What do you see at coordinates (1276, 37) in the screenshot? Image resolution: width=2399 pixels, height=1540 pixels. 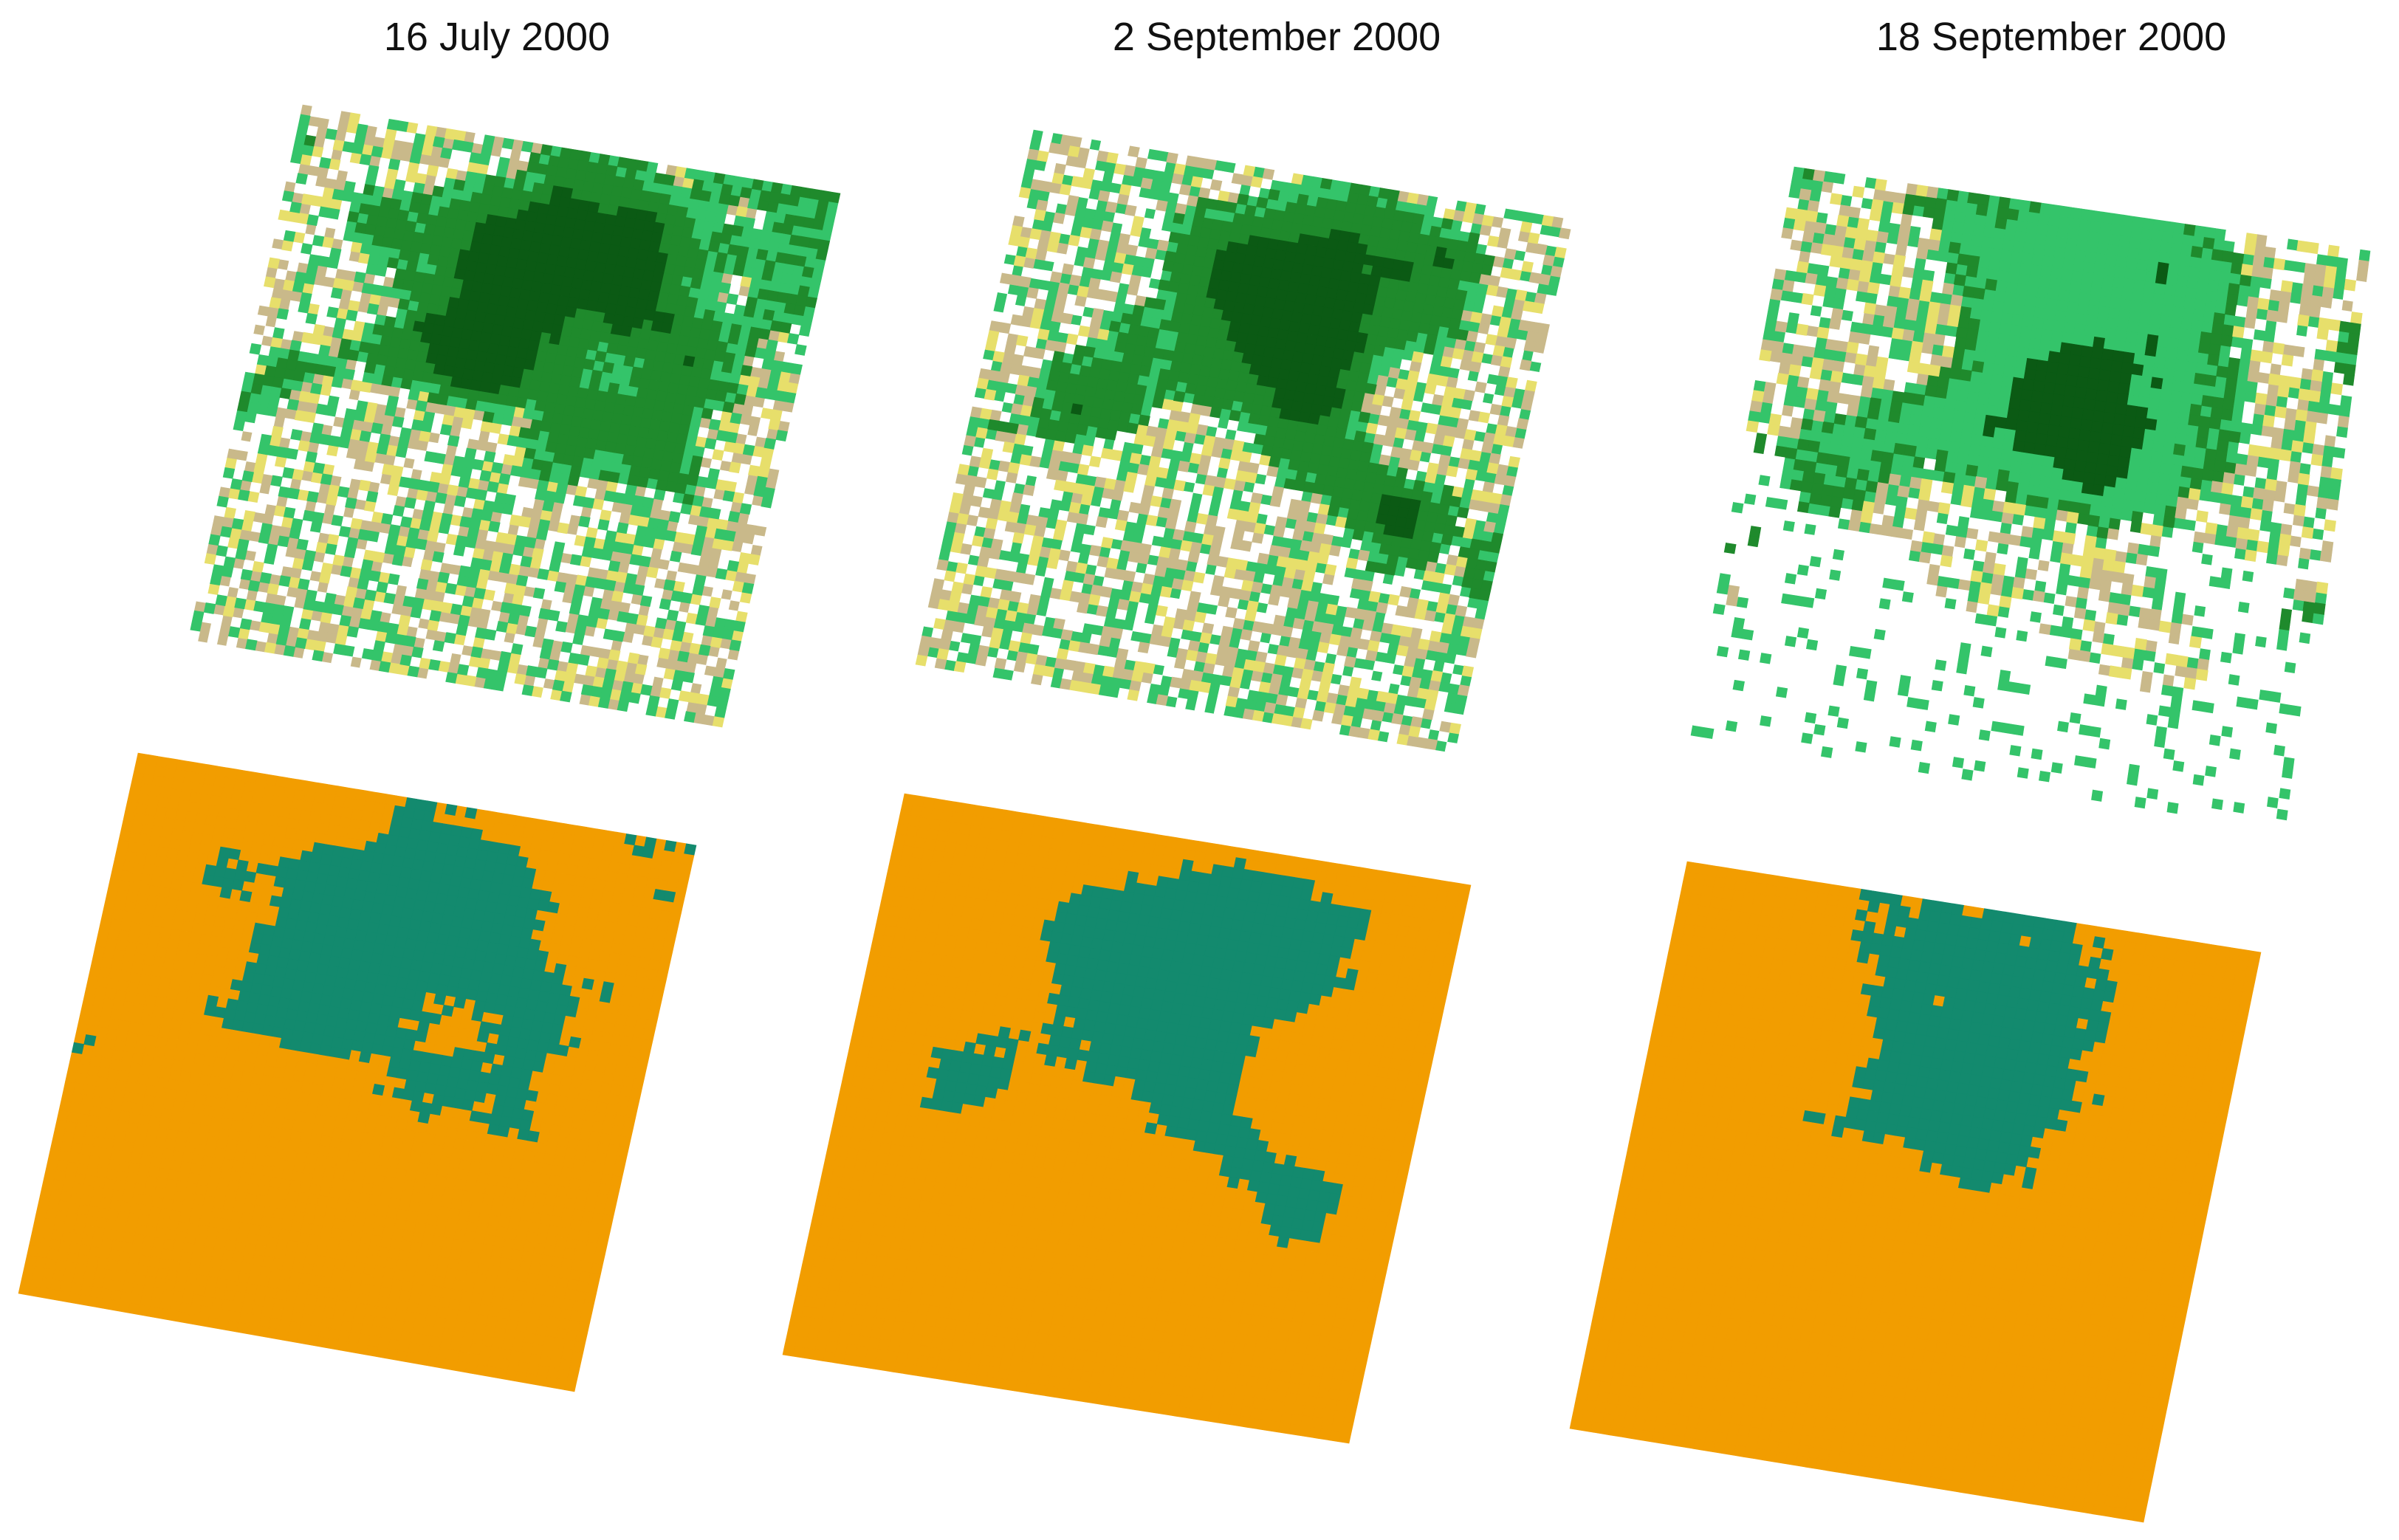 I see `panel-title-2: 2 September 2000` at bounding box center [1276, 37].